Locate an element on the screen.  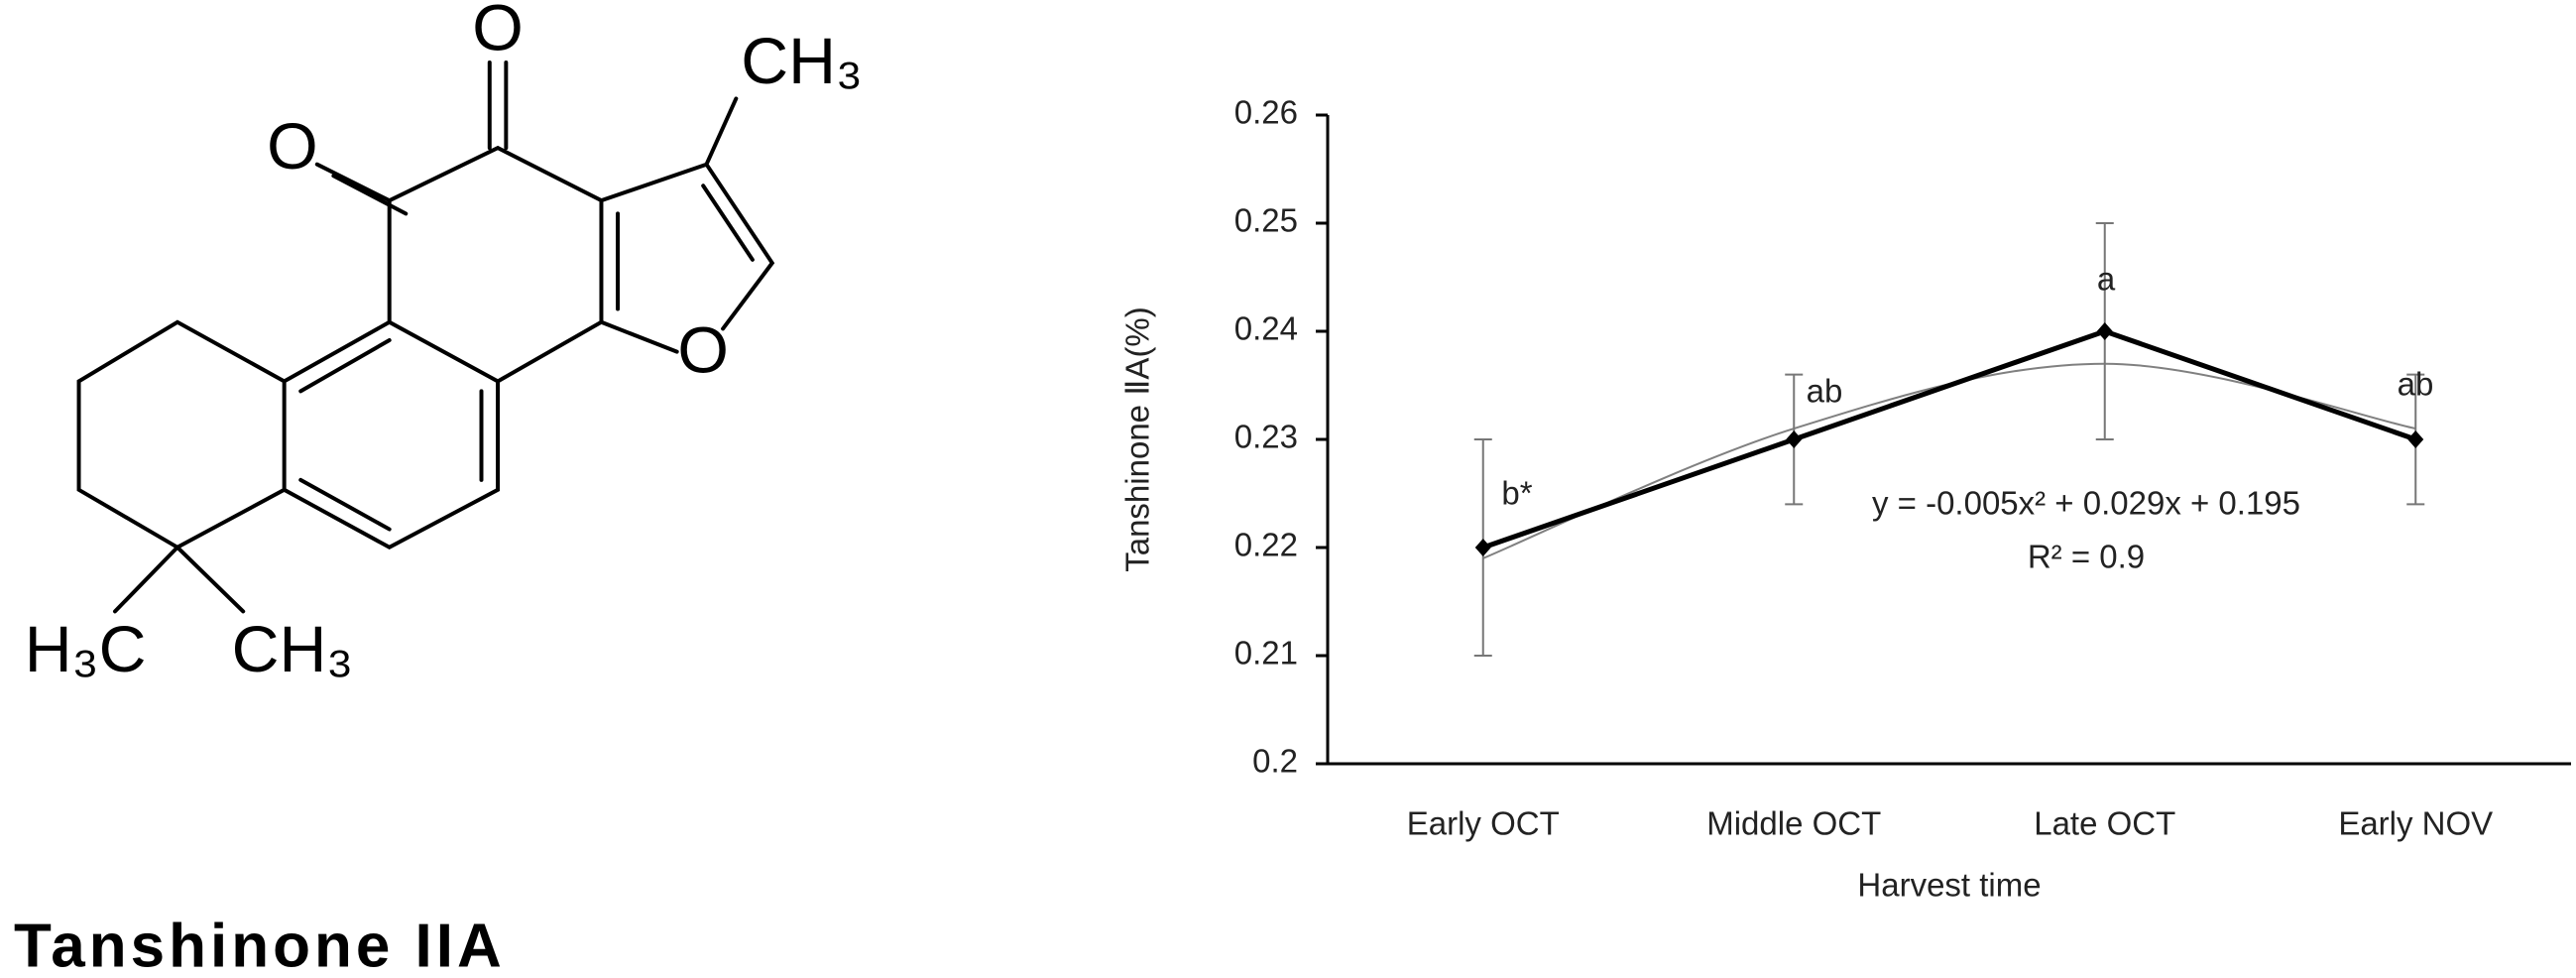
y-tick-label: 0.25 is located at coordinates (1266, 220).